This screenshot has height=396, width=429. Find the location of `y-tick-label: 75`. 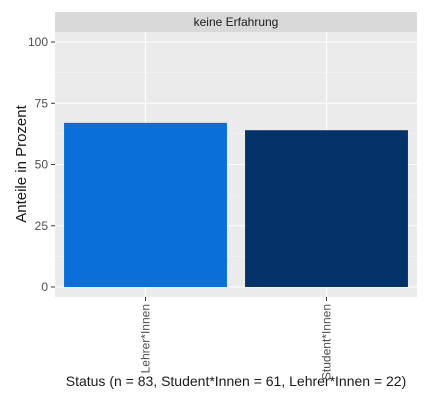

y-tick-label: 75 is located at coordinates (42, 103).